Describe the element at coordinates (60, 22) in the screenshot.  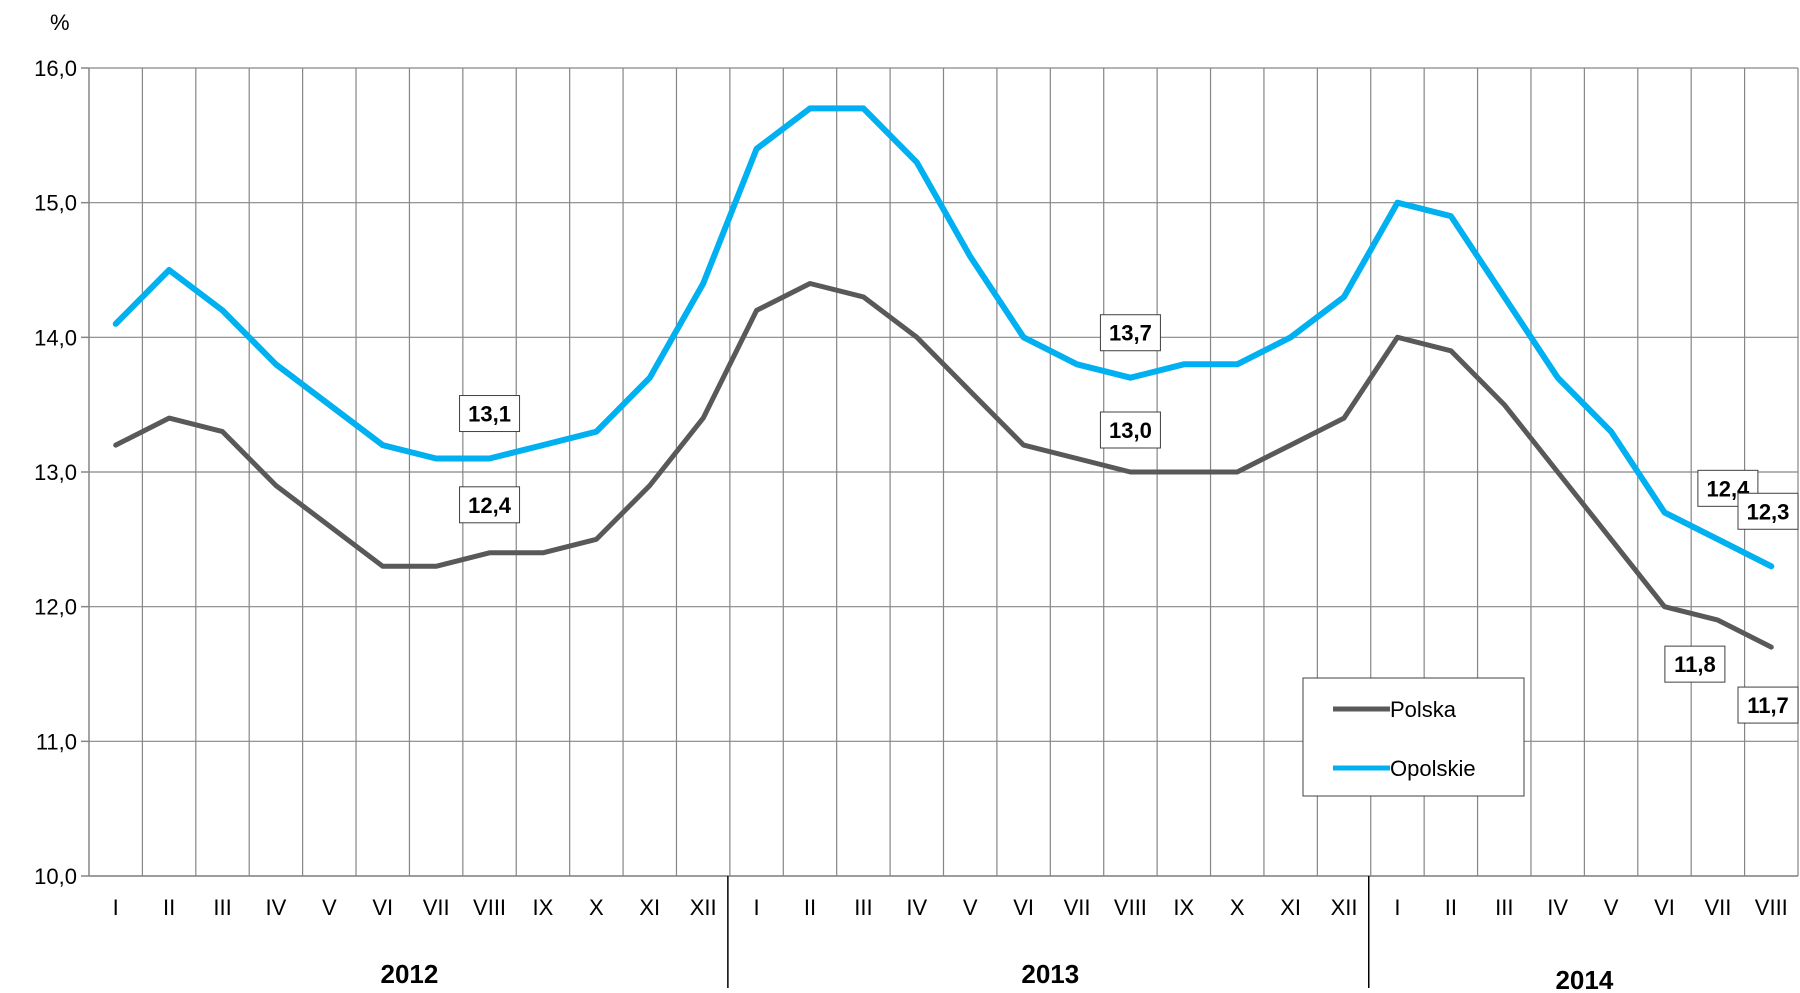
I see `y-axis-unit-label: %` at that location.